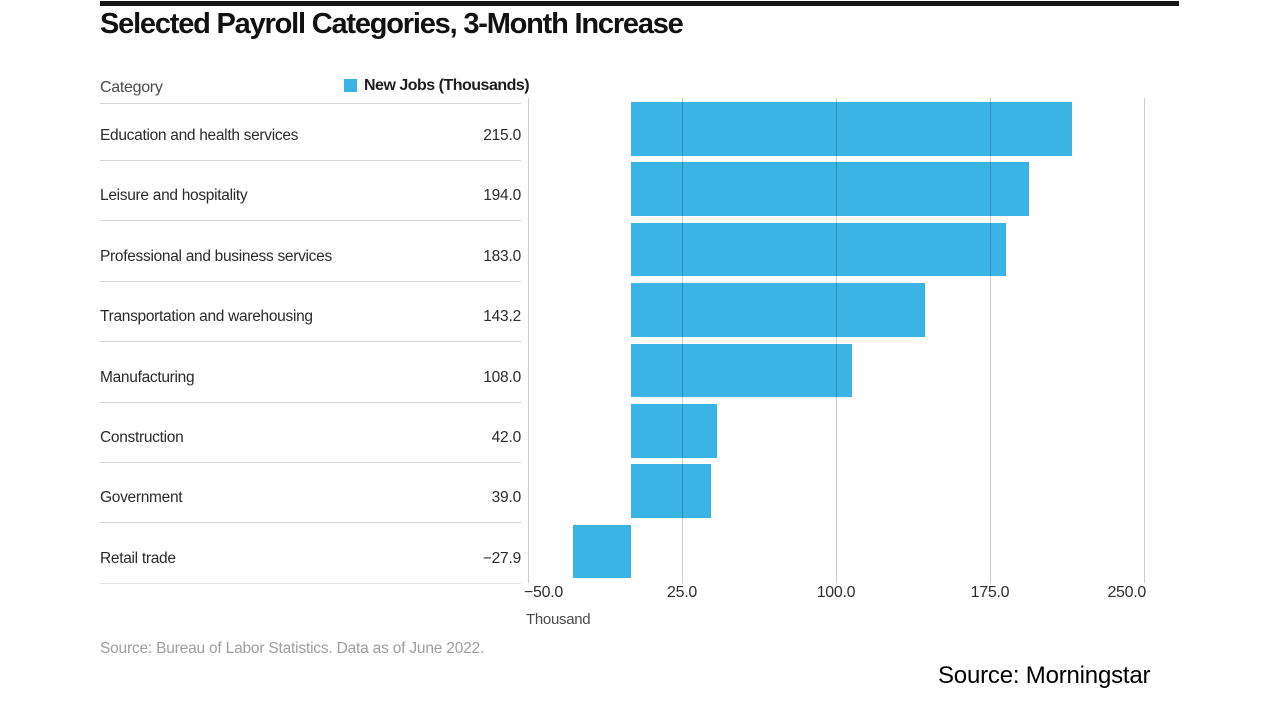 The image size is (1280, 720). I want to click on x-tick-label: 100.0, so click(836, 592).